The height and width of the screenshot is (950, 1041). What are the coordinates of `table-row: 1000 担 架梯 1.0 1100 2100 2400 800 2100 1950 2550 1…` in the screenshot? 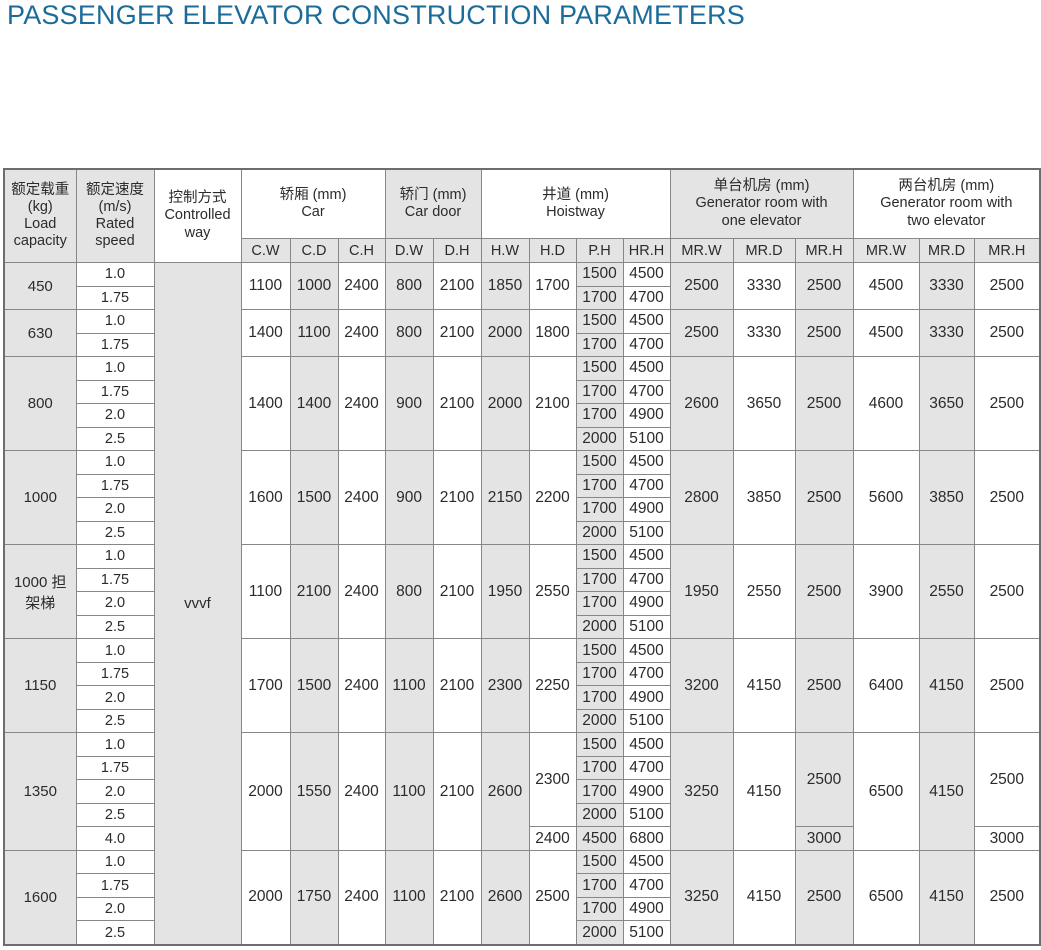 It's located at (522, 592).